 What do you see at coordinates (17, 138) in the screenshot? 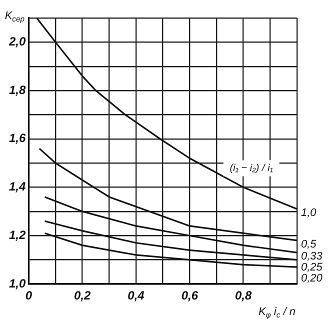
I see `y-tick-label: 1,6` at bounding box center [17, 138].